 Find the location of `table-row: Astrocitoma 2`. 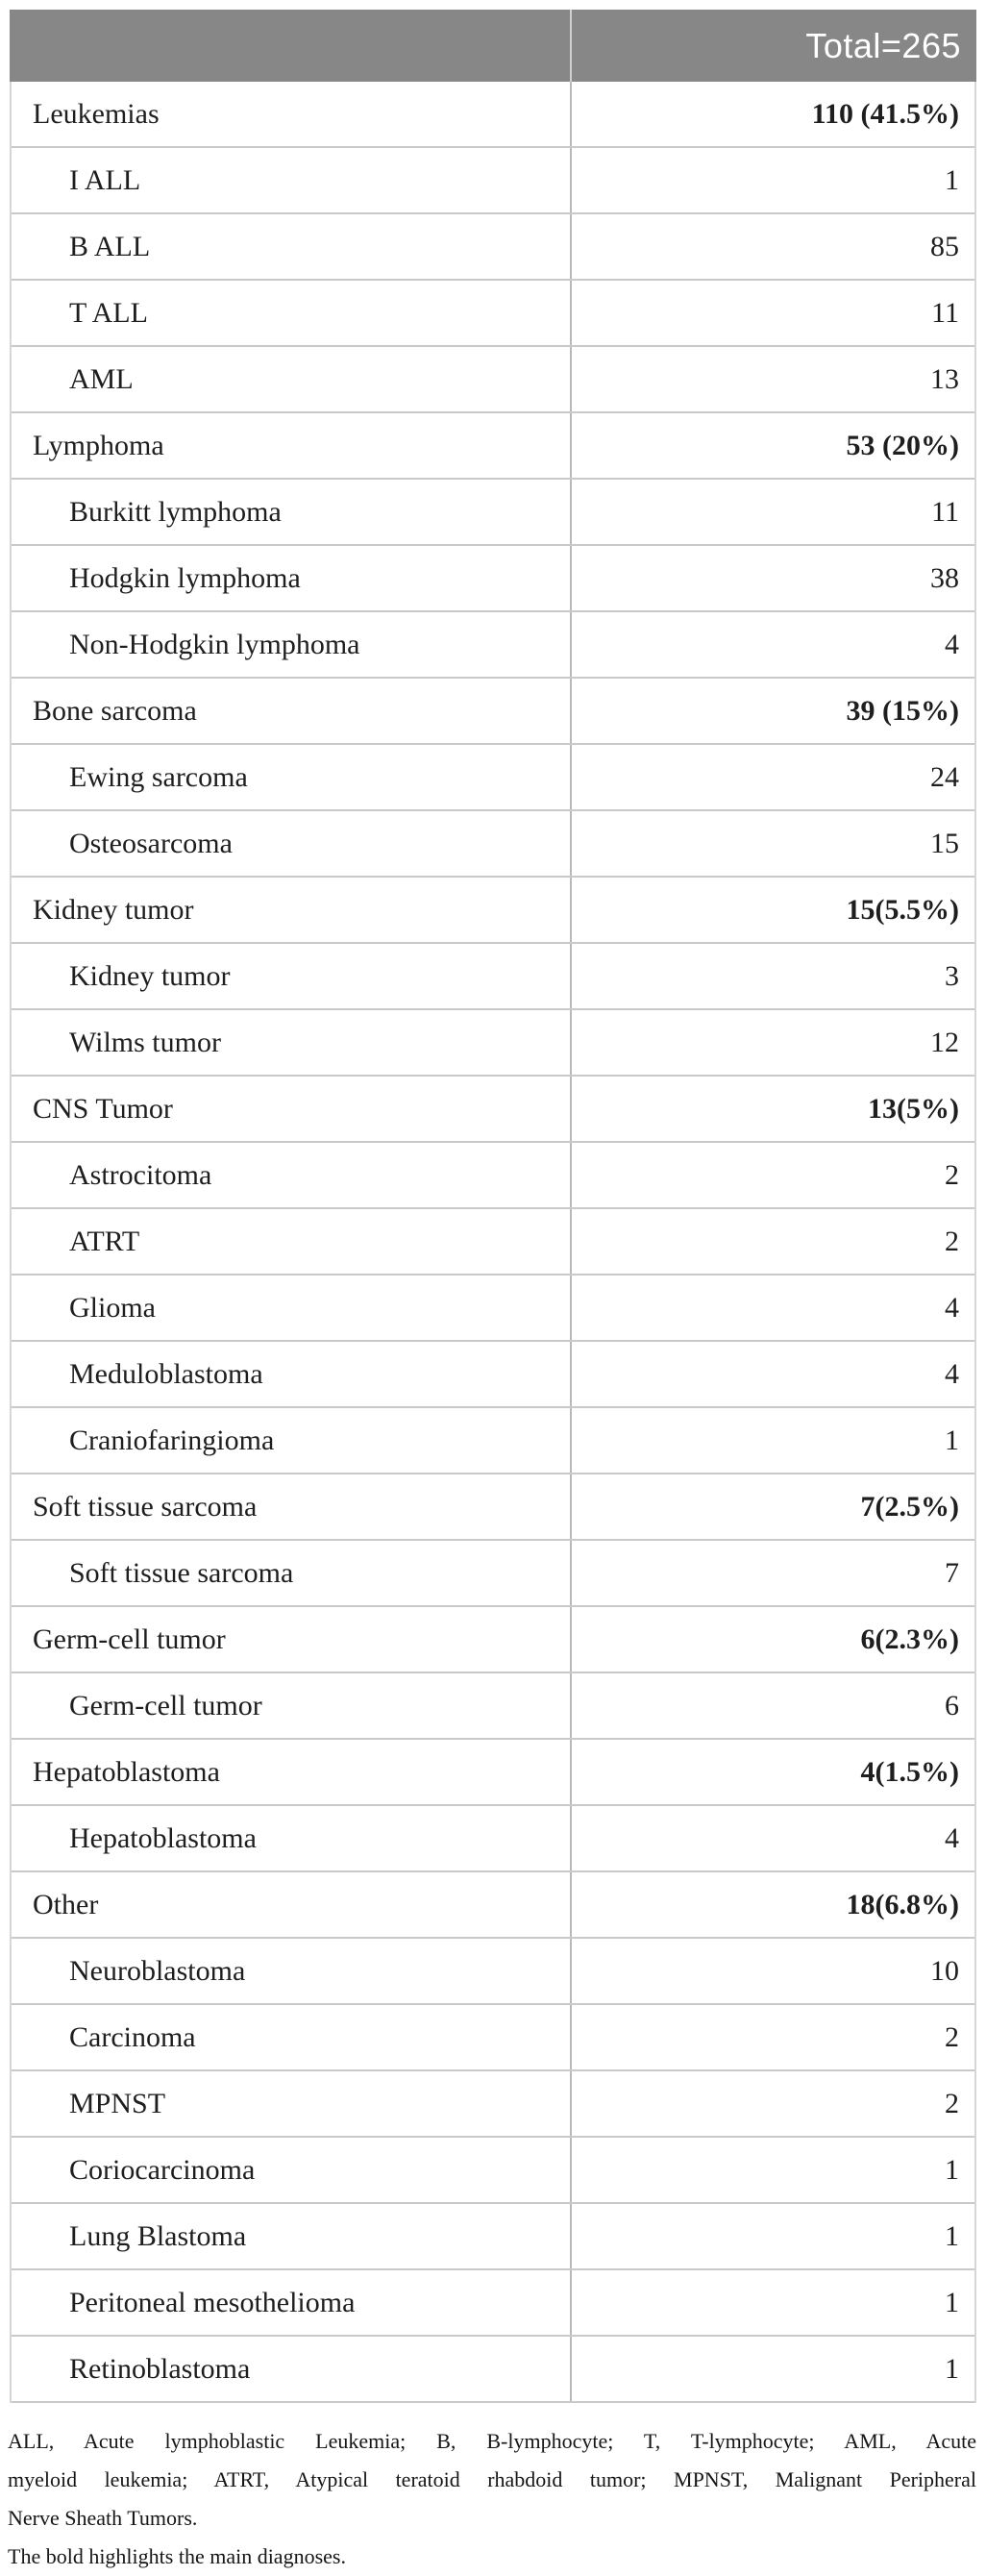

table-row: Astrocitoma 2 is located at coordinates (493, 1176).